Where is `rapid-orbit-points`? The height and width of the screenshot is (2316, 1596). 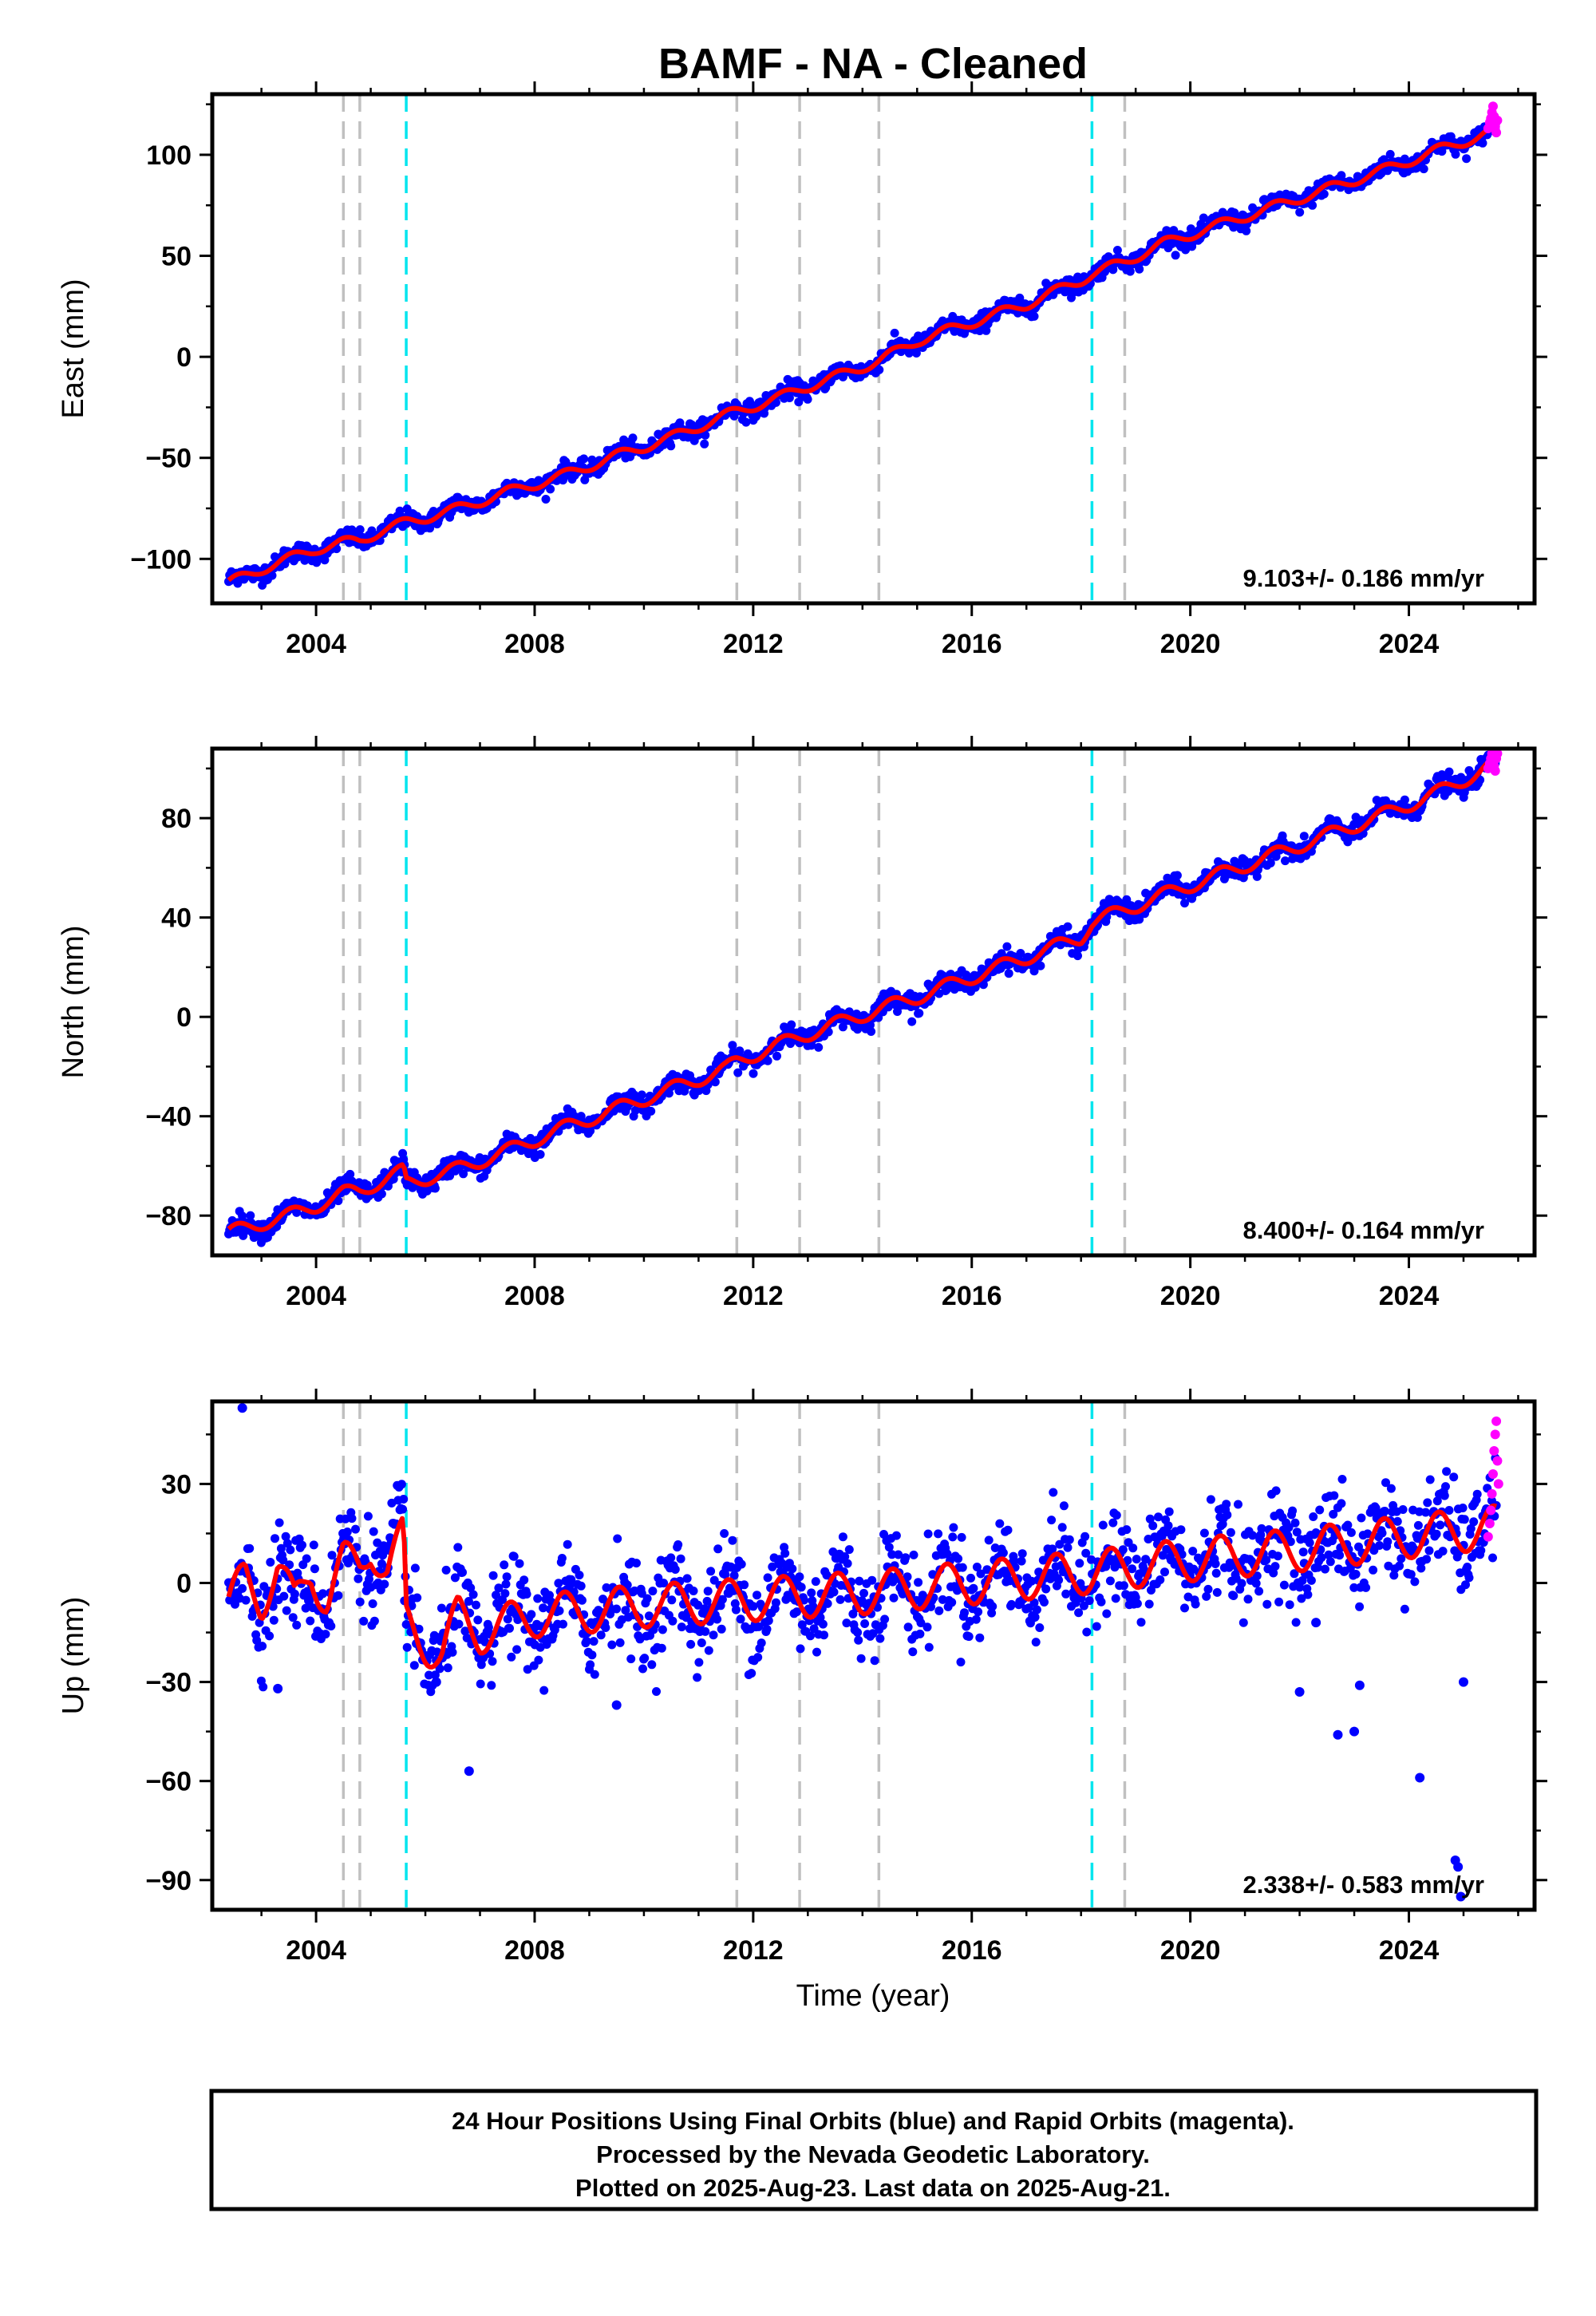 rapid-orbit-points is located at coordinates (1493, 120).